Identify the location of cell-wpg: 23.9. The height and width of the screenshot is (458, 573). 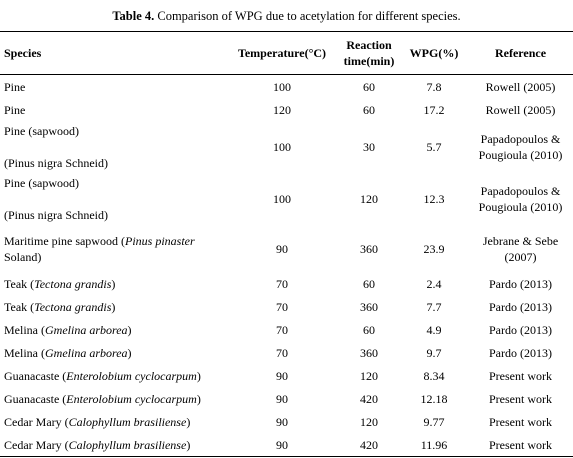
(434, 248).